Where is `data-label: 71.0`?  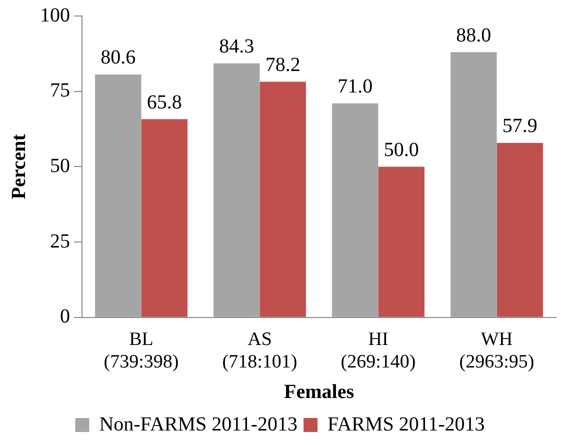
data-label: 71.0 is located at coordinates (355, 87).